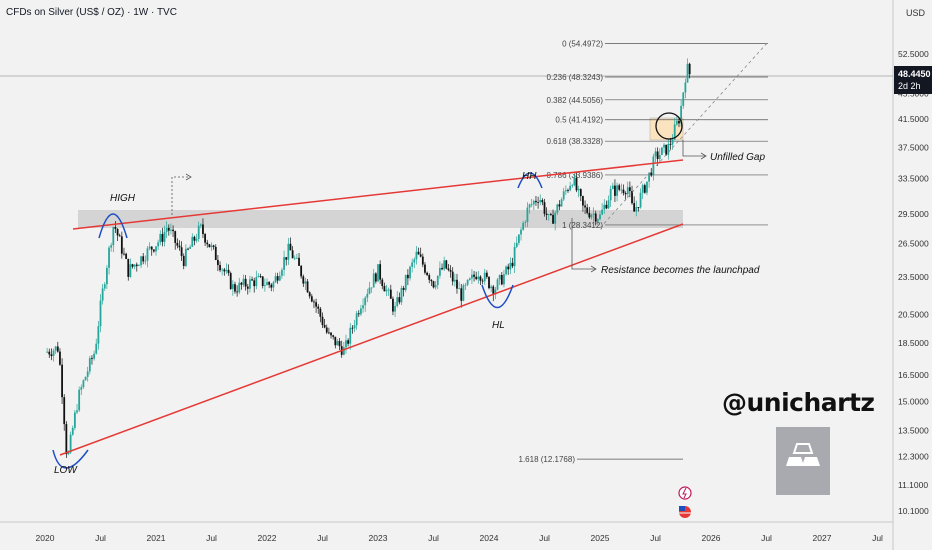  What do you see at coordinates (913, 431) in the screenshot?
I see `price-tick-label: 13.5000` at bounding box center [913, 431].